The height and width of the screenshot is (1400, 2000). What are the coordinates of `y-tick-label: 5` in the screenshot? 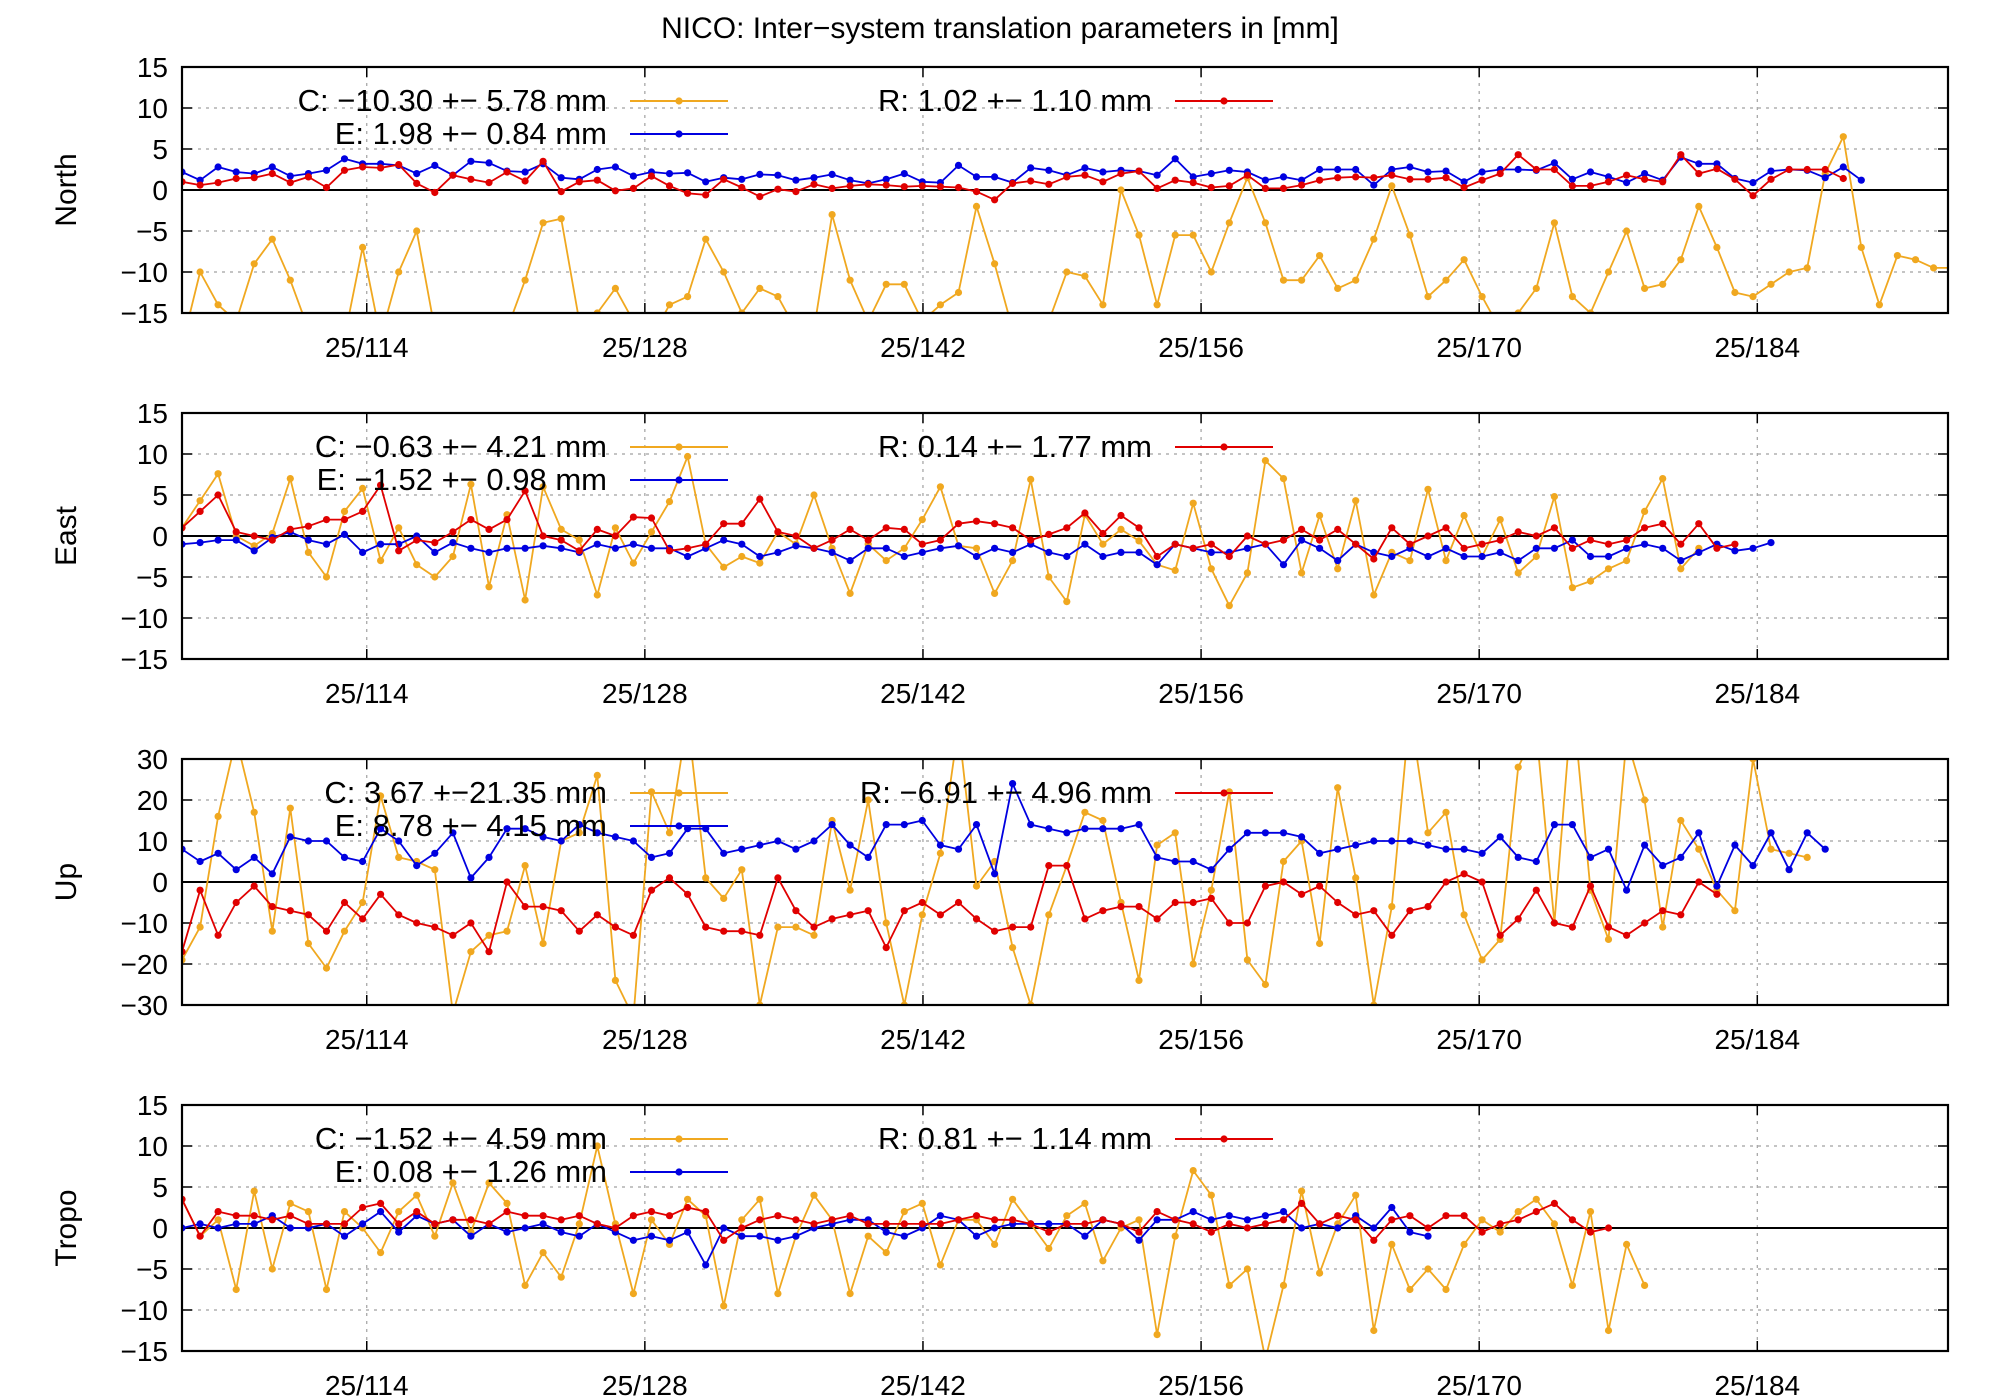 It's located at (160, 149).